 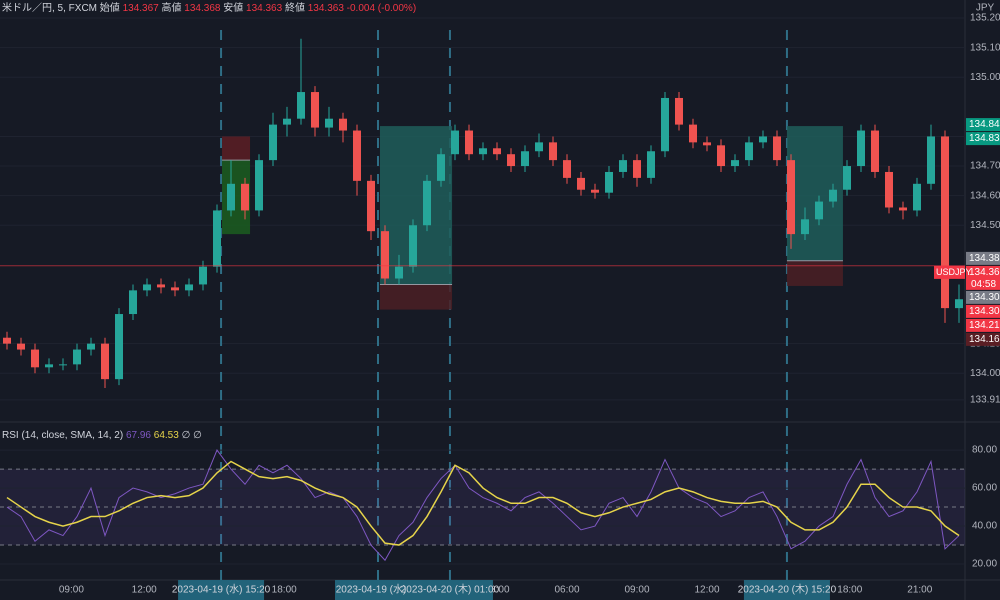 I want to click on y-tick-label: 134.600, so click(x=985, y=195).